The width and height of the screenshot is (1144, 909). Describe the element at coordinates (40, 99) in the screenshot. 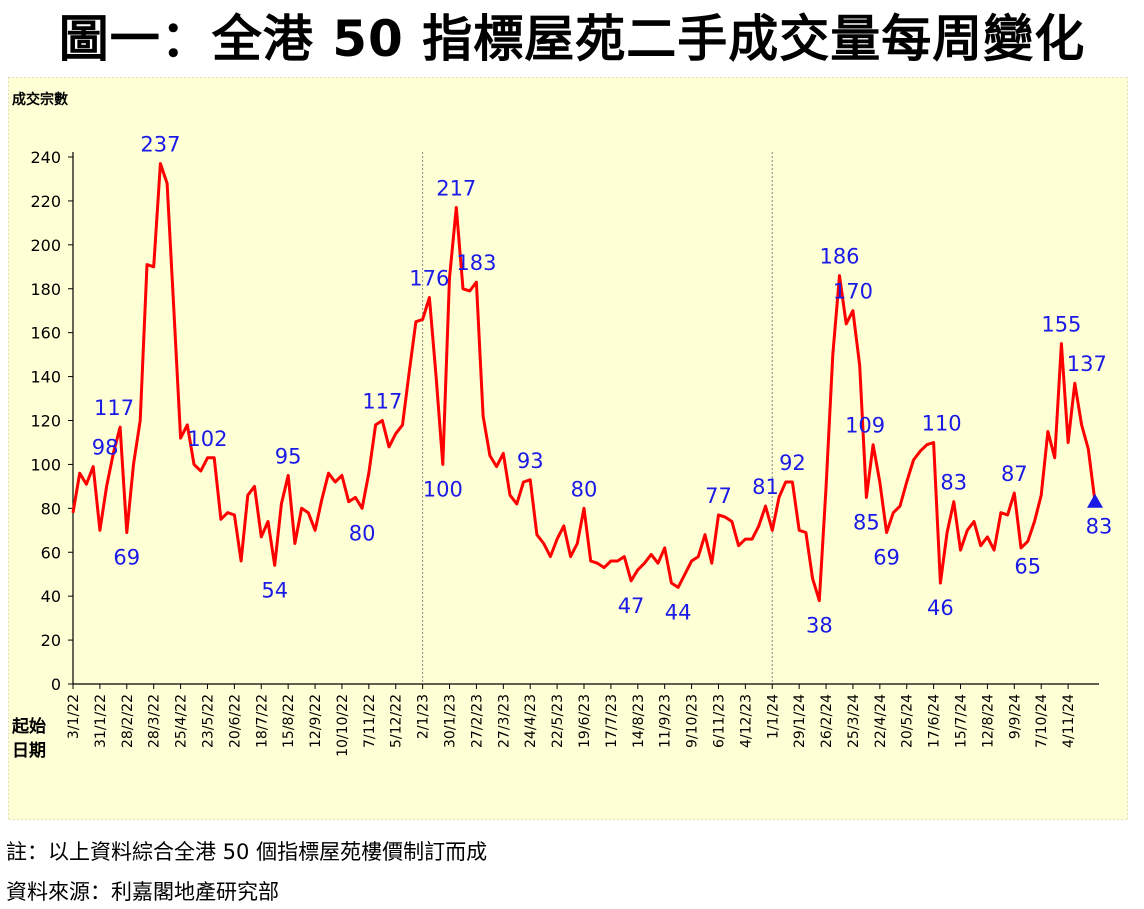

I see `y-axis-label: 成交宗數` at that location.